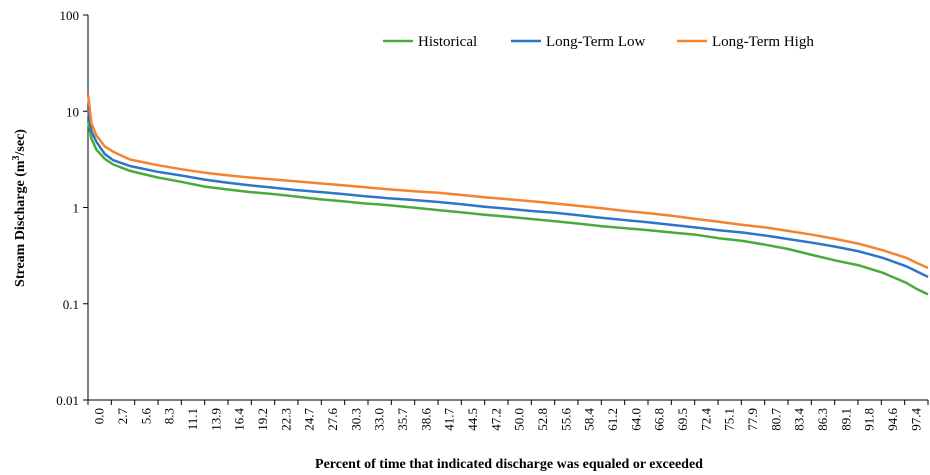  What do you see at coordinates (799, 419) in the screenshot?
I see `x-tick-label: 83.4` at bounding box center [799, 419].